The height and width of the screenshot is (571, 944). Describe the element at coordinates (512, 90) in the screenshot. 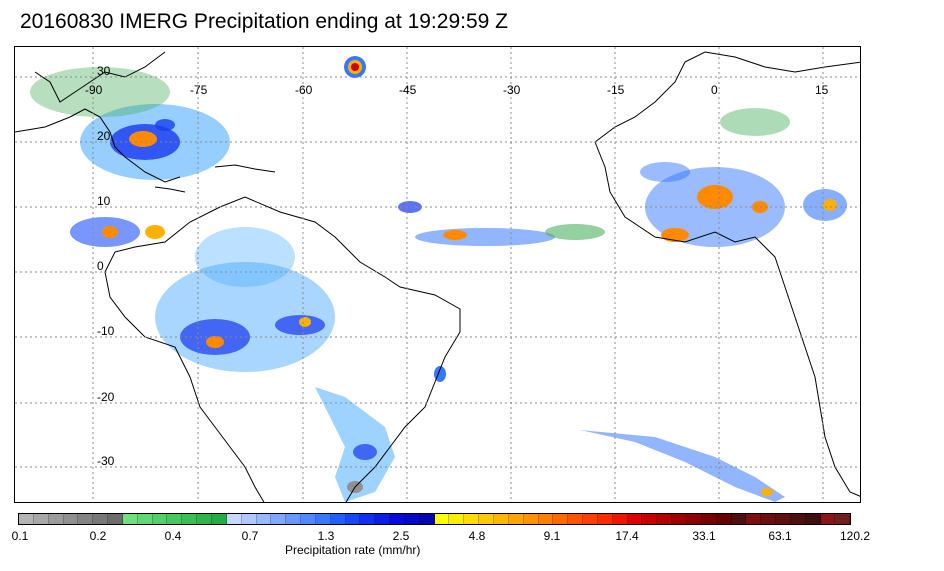

I see `longitude-label: -30` at that location.